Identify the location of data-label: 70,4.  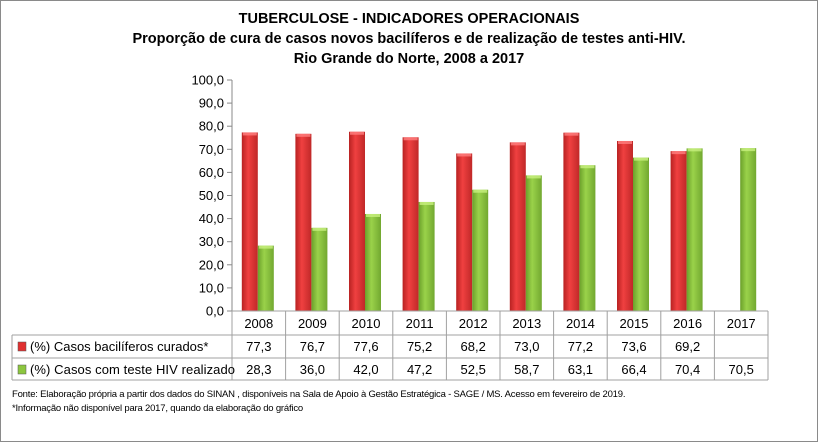
(687, 369).